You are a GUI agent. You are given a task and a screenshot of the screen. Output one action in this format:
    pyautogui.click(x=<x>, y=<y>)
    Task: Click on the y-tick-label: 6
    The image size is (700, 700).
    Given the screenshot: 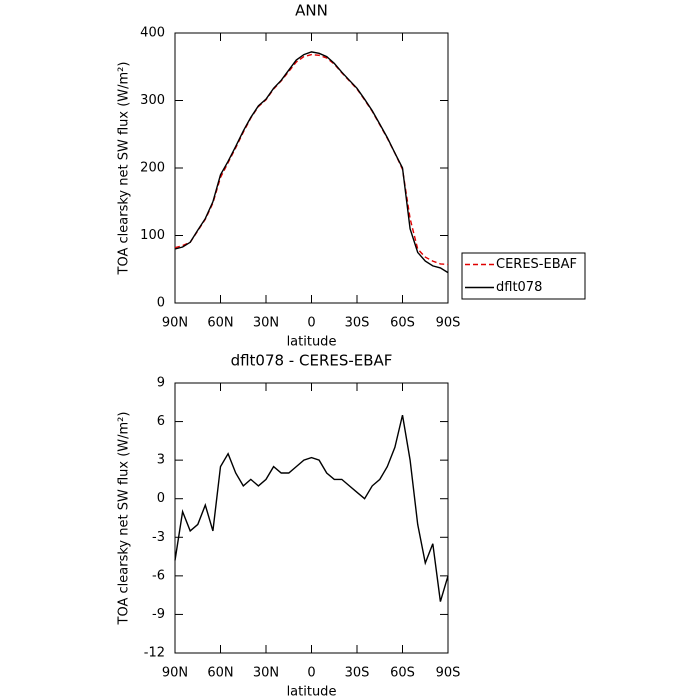 What is the action you would take?
    pyautogui.click(x=161, y=421)
    